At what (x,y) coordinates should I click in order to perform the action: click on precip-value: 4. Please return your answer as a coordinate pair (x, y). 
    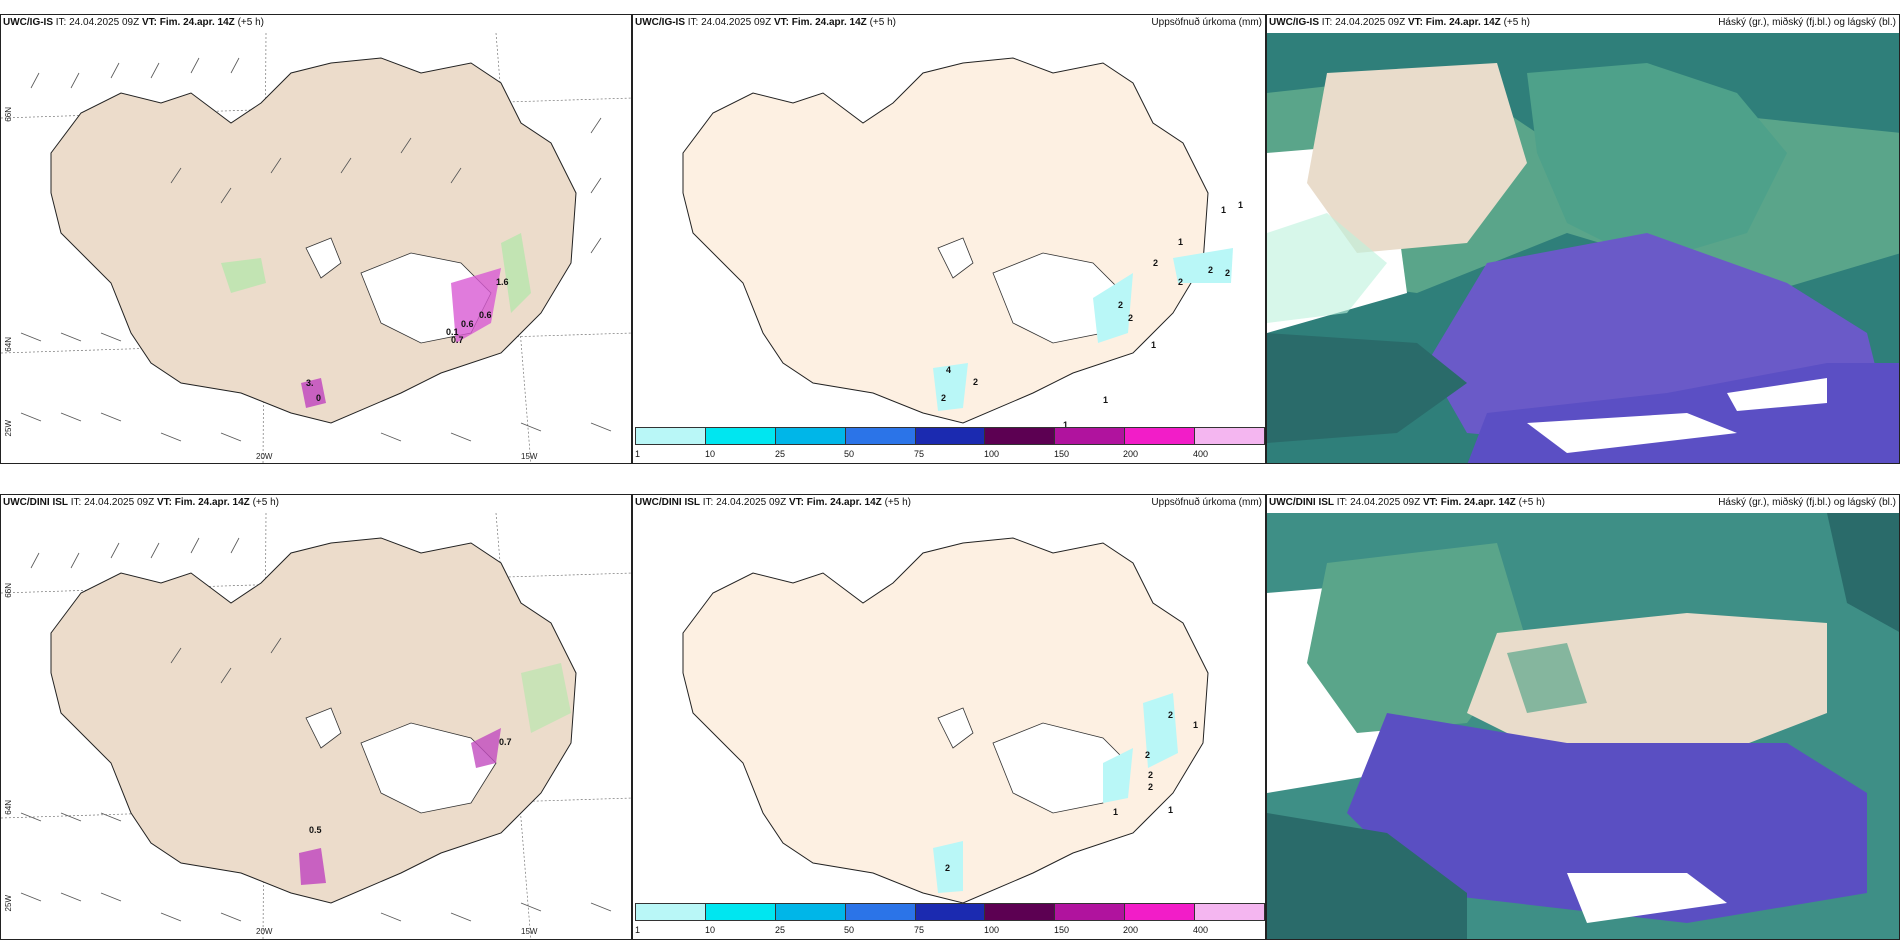
    Looking at the image, I should click on (949, 370).